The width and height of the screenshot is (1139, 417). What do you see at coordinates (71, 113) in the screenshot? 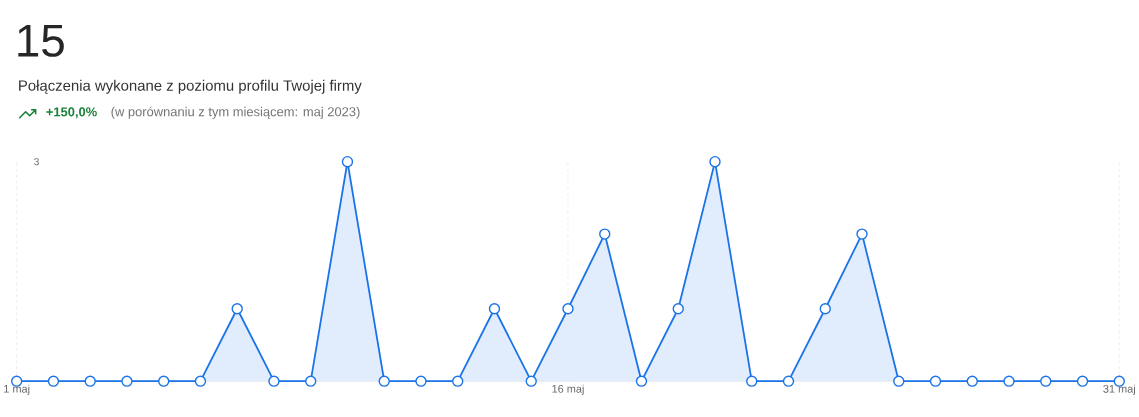
I see `text: +150,0%` at bounding box center [71, 113].